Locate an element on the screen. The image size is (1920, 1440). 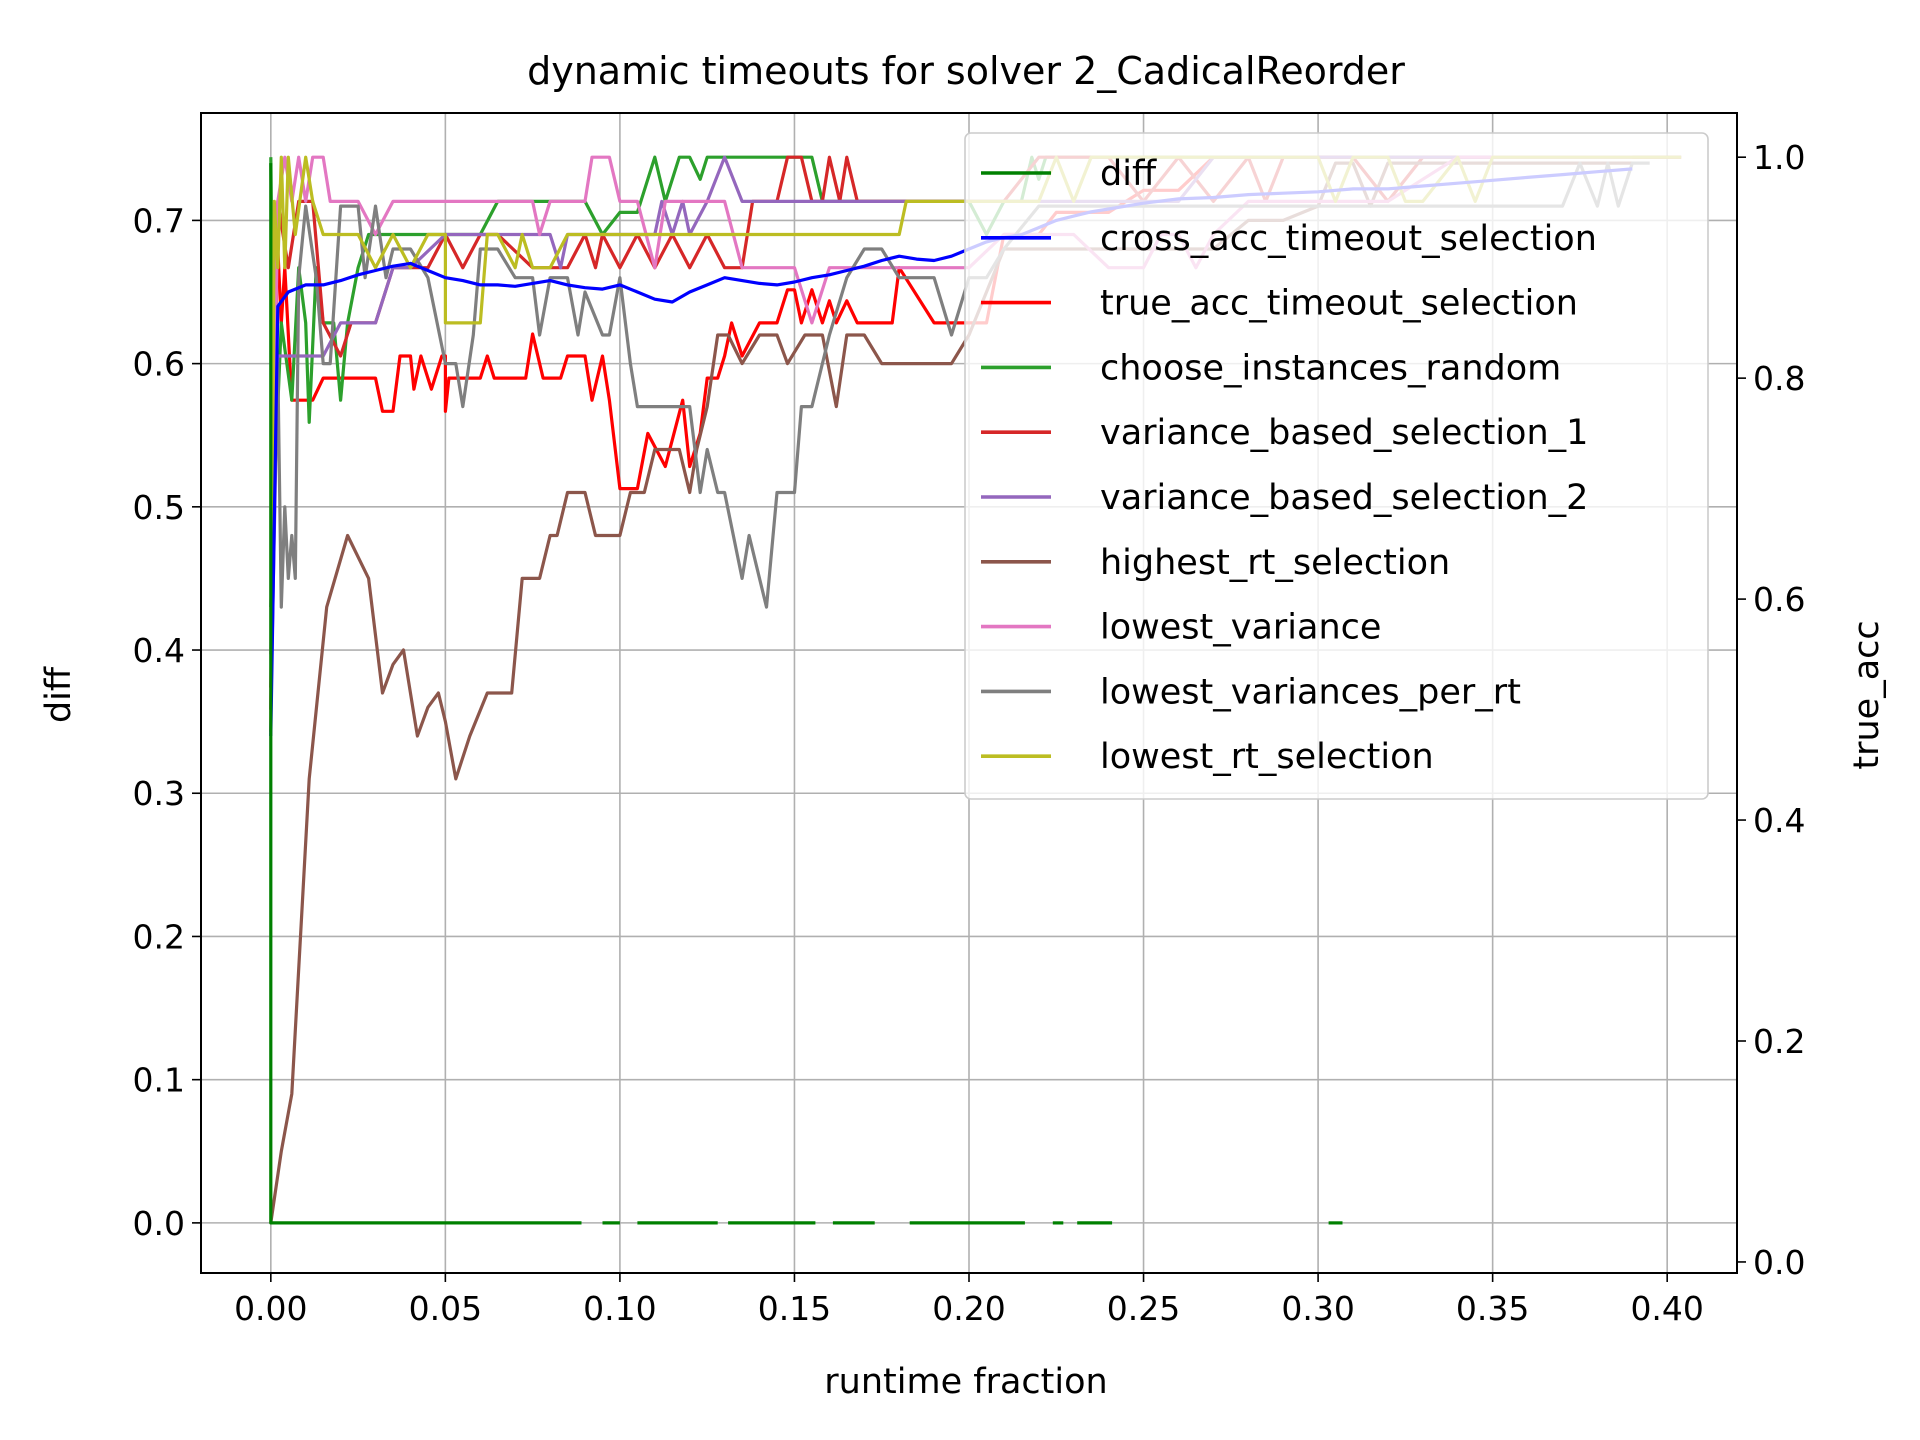
legend-label: variance_based_selection_2 is located at coordinates (1344, 498).